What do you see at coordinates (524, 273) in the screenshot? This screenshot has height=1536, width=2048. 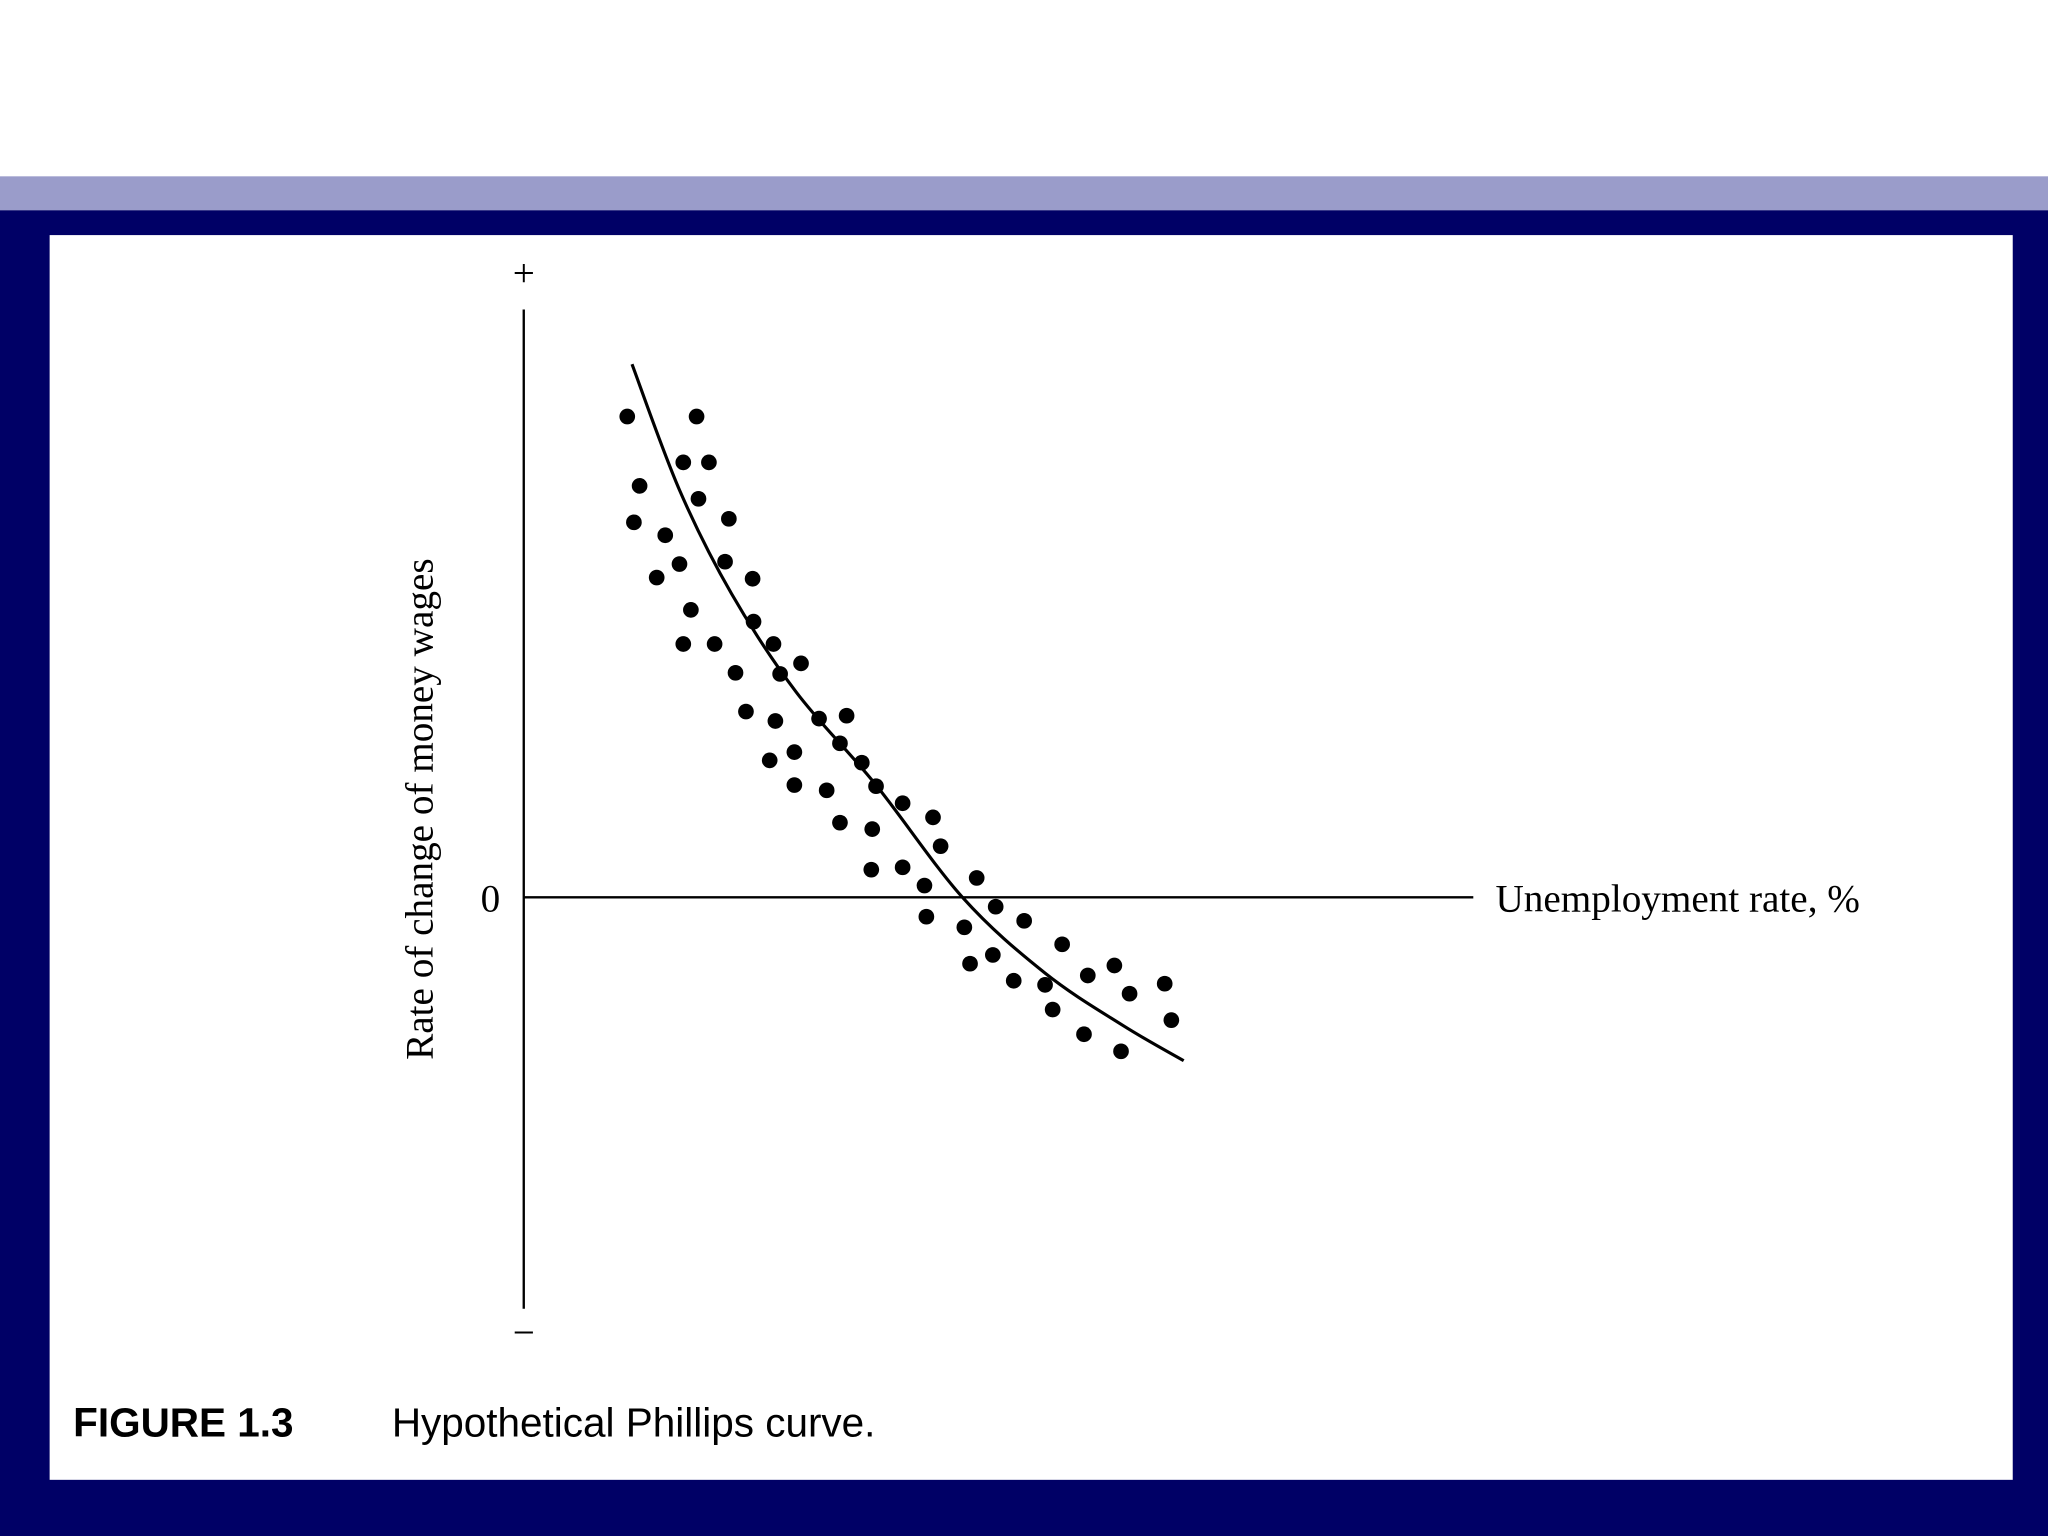 I see `y-tick-label: +` at bounding box center [524, 273].